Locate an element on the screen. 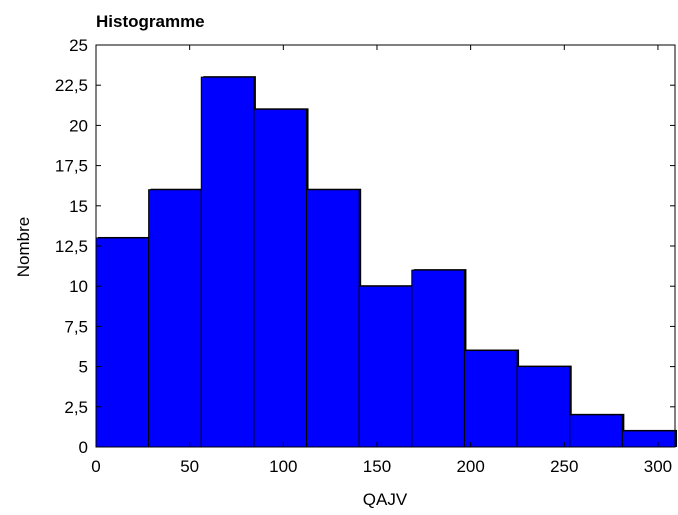 This screenshot has height=515, width=678. x-tick-label: 150 is located at coordinates (377, 466).